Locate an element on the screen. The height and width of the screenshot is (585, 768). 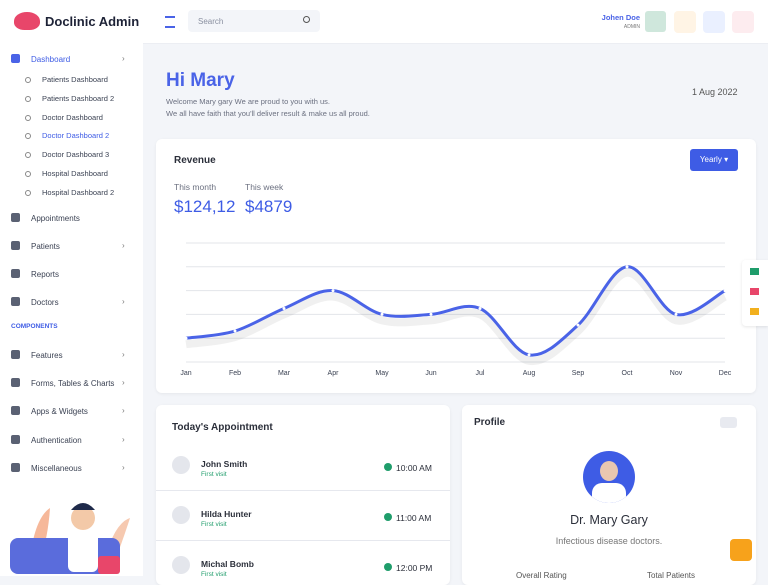
x-tick-label: Dec is located at coordinates (725, 373).